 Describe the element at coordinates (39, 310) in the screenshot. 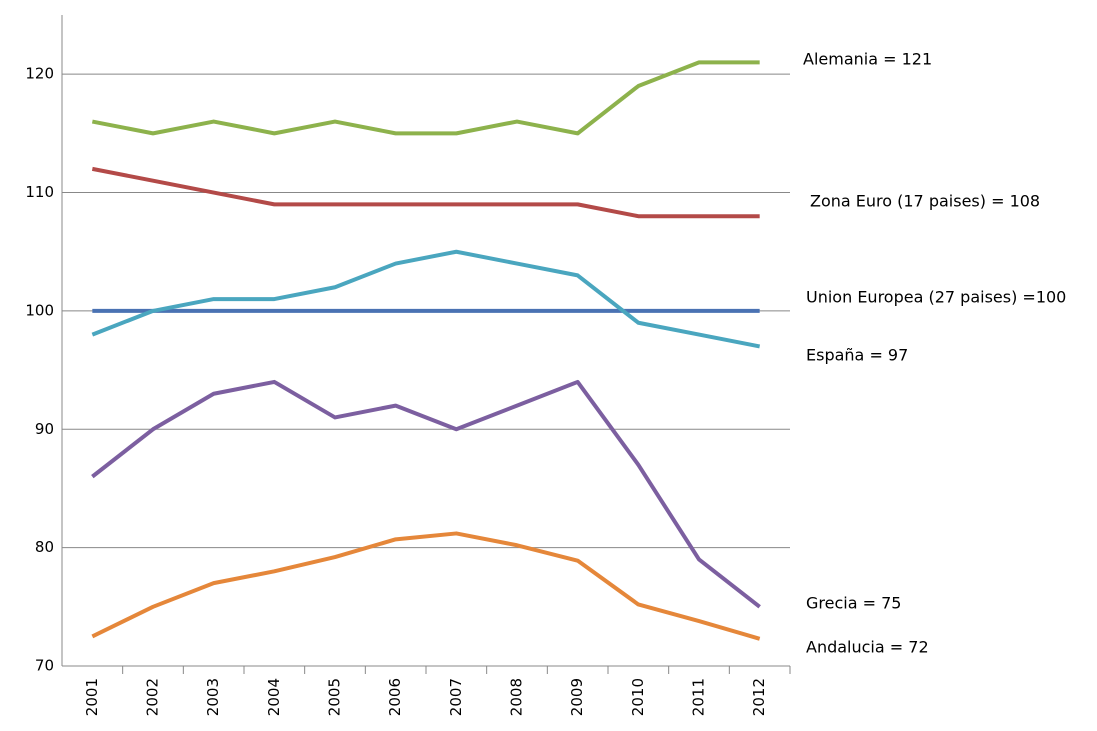

I see `y-tick-label: 100` at that location.